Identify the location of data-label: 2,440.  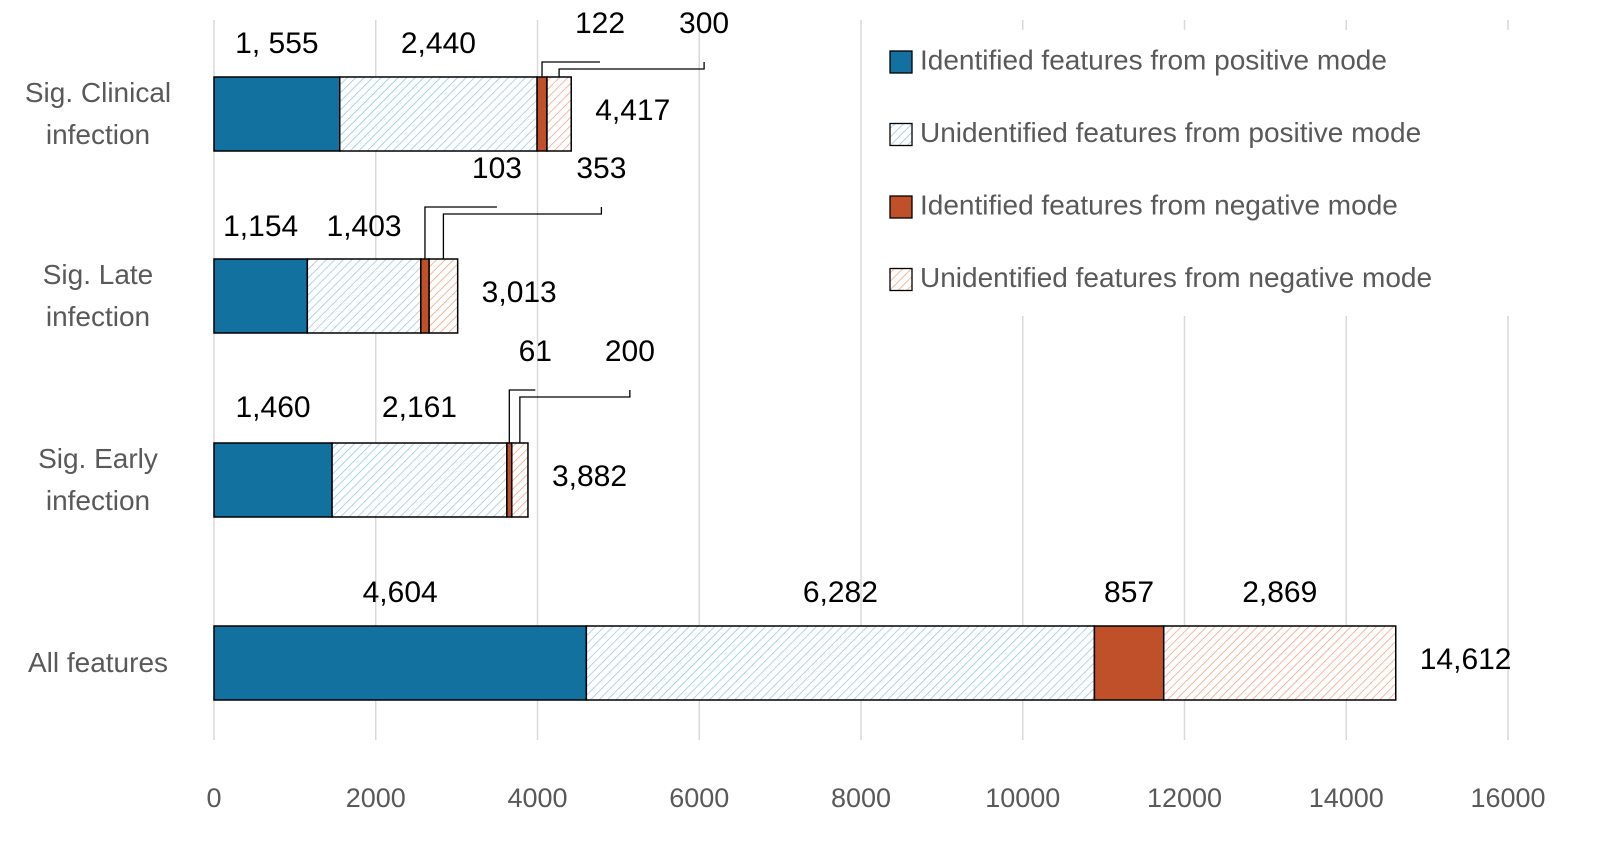
(438, 43).